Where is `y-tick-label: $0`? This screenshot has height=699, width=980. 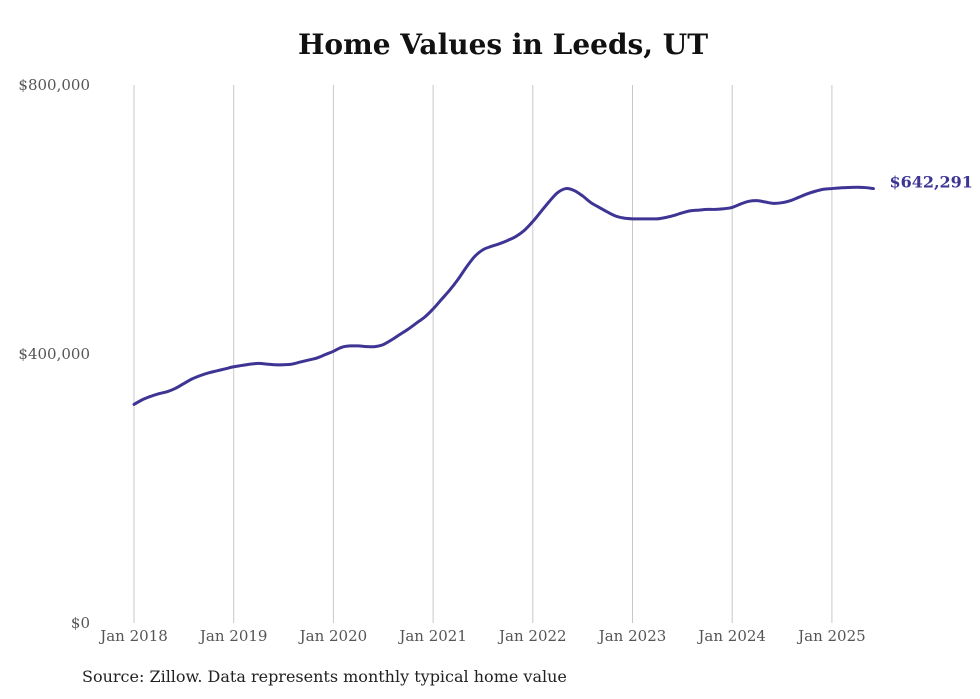 y-tick-label: $0 is located at coordinates (80, 623).